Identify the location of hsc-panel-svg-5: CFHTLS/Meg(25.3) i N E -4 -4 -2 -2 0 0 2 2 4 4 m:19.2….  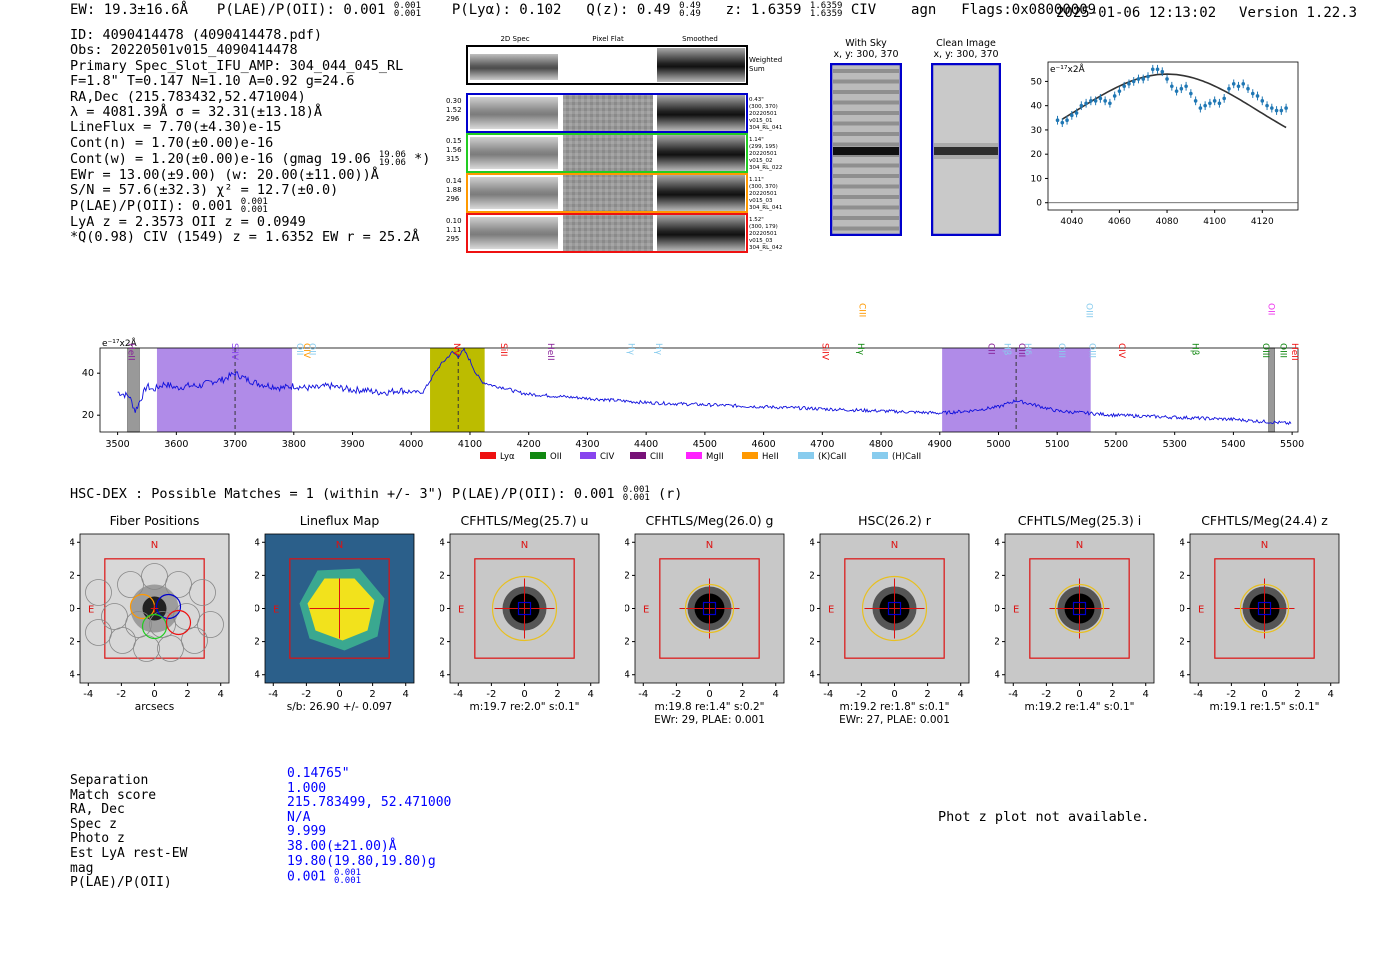
(1072, 613).